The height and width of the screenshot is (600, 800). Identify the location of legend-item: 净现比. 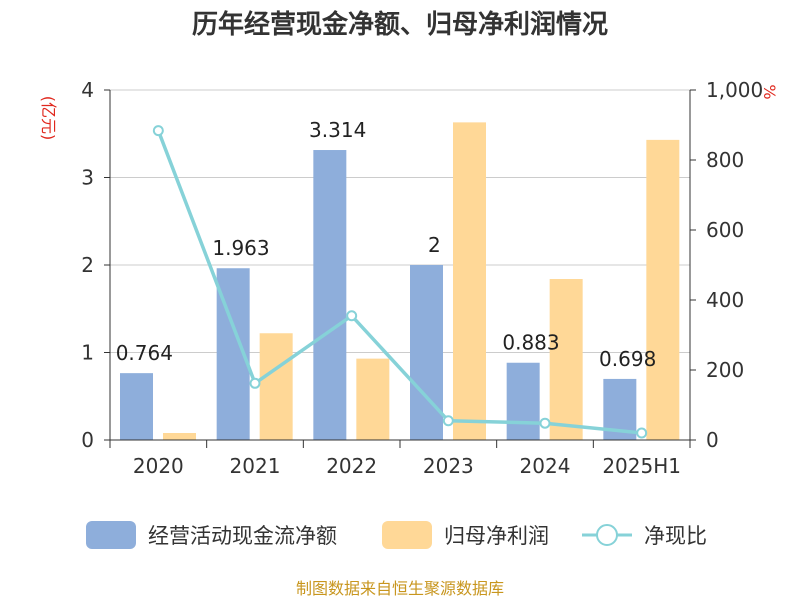
(644, 536).